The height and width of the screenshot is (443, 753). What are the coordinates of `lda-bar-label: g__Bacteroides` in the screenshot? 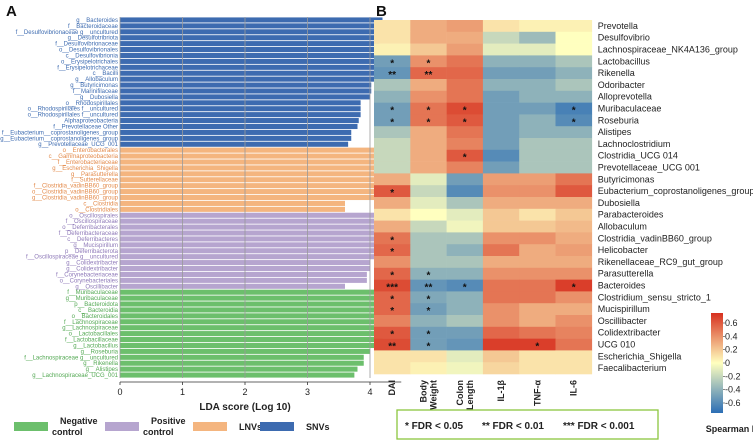 It's located at (97, 21).